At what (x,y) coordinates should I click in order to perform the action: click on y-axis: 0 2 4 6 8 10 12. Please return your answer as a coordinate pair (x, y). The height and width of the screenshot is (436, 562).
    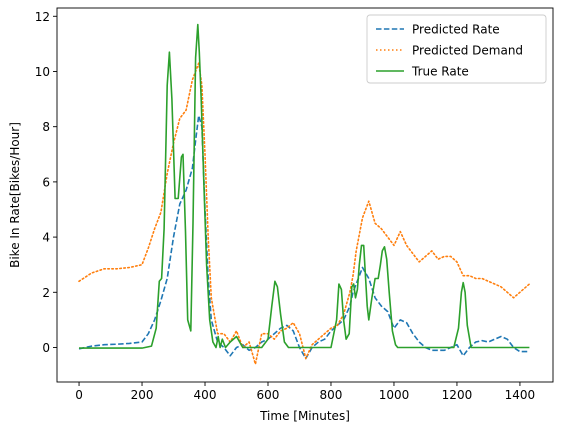
    Looking at the image, I should click on (46, 182).